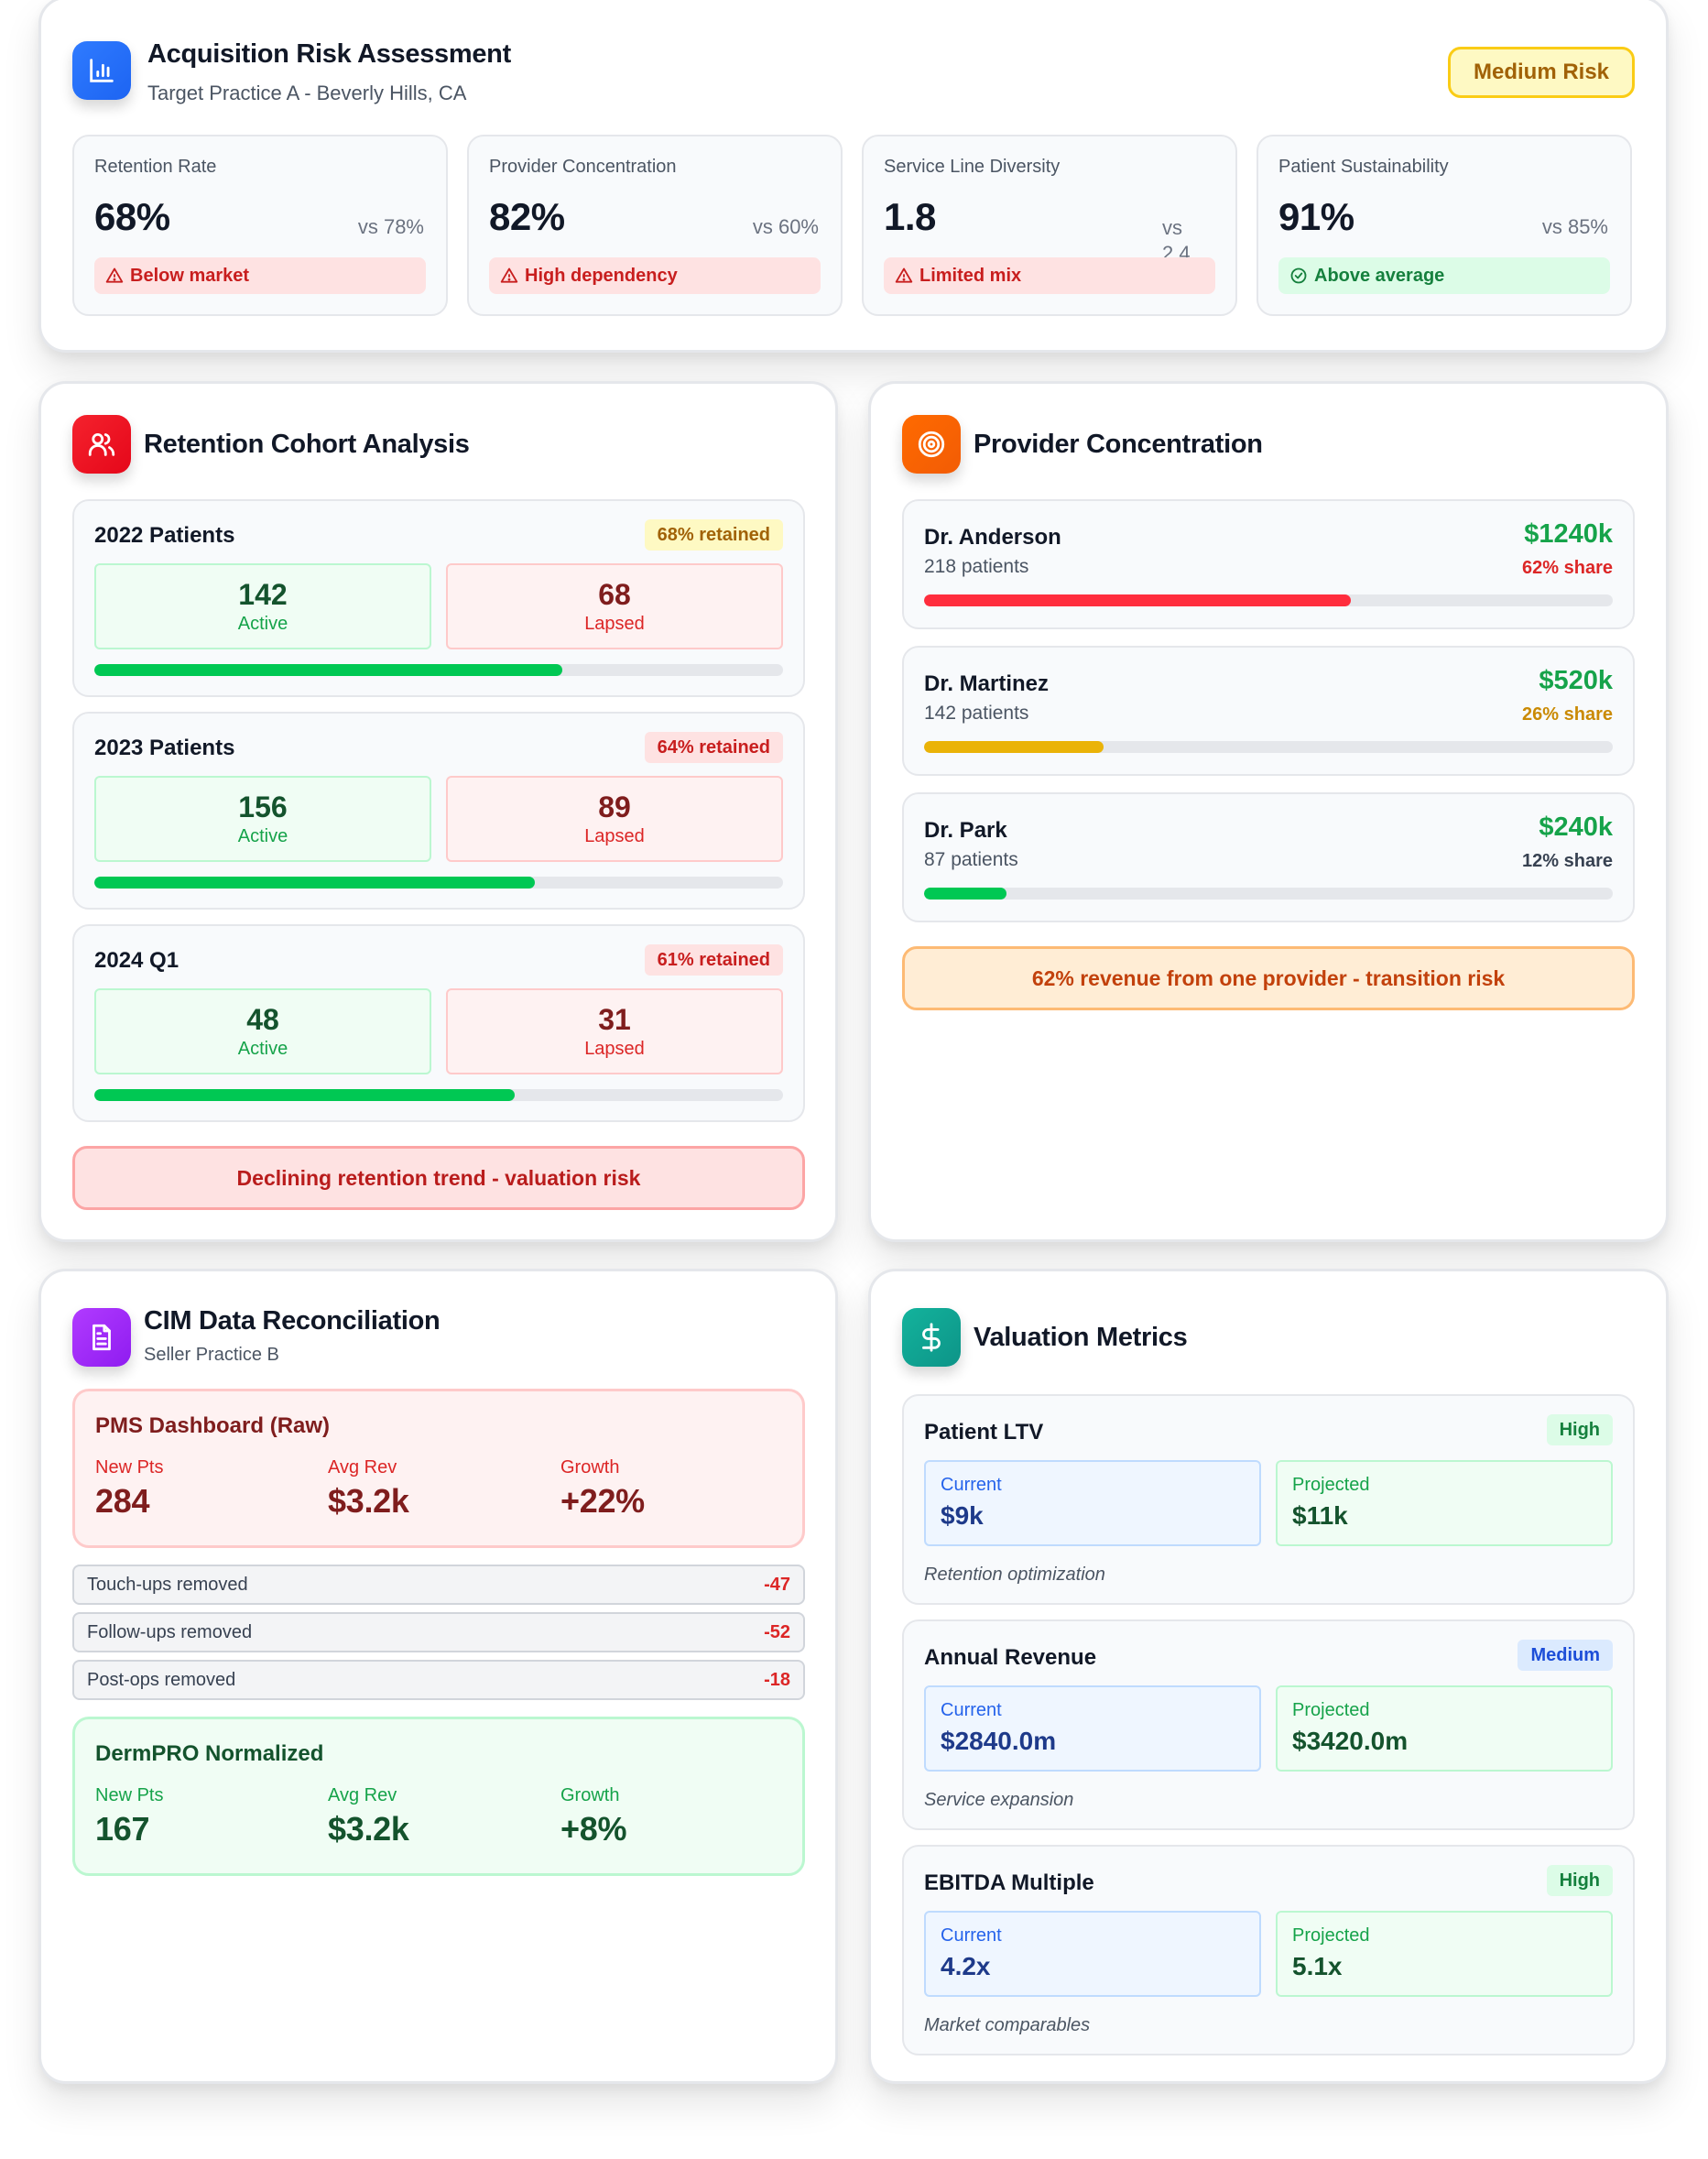  What do you see at coordinates (931, 1337) in the screenshot?
I see `dollar-icon` at bounding box center [931, 1337].